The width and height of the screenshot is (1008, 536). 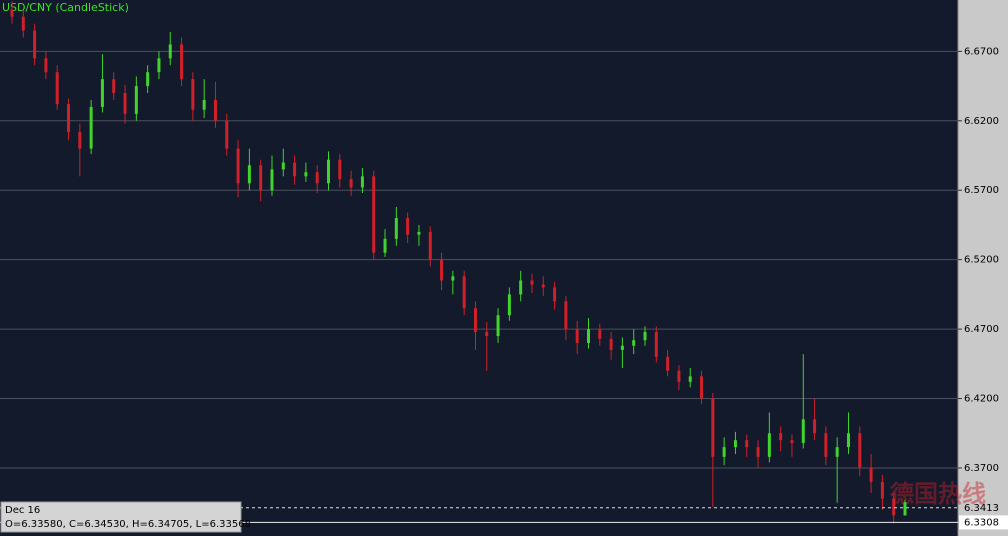 What do you see at coordinates (983, 268) in the screenshot?
I see `price-axis` at bounding box center [983, 268].